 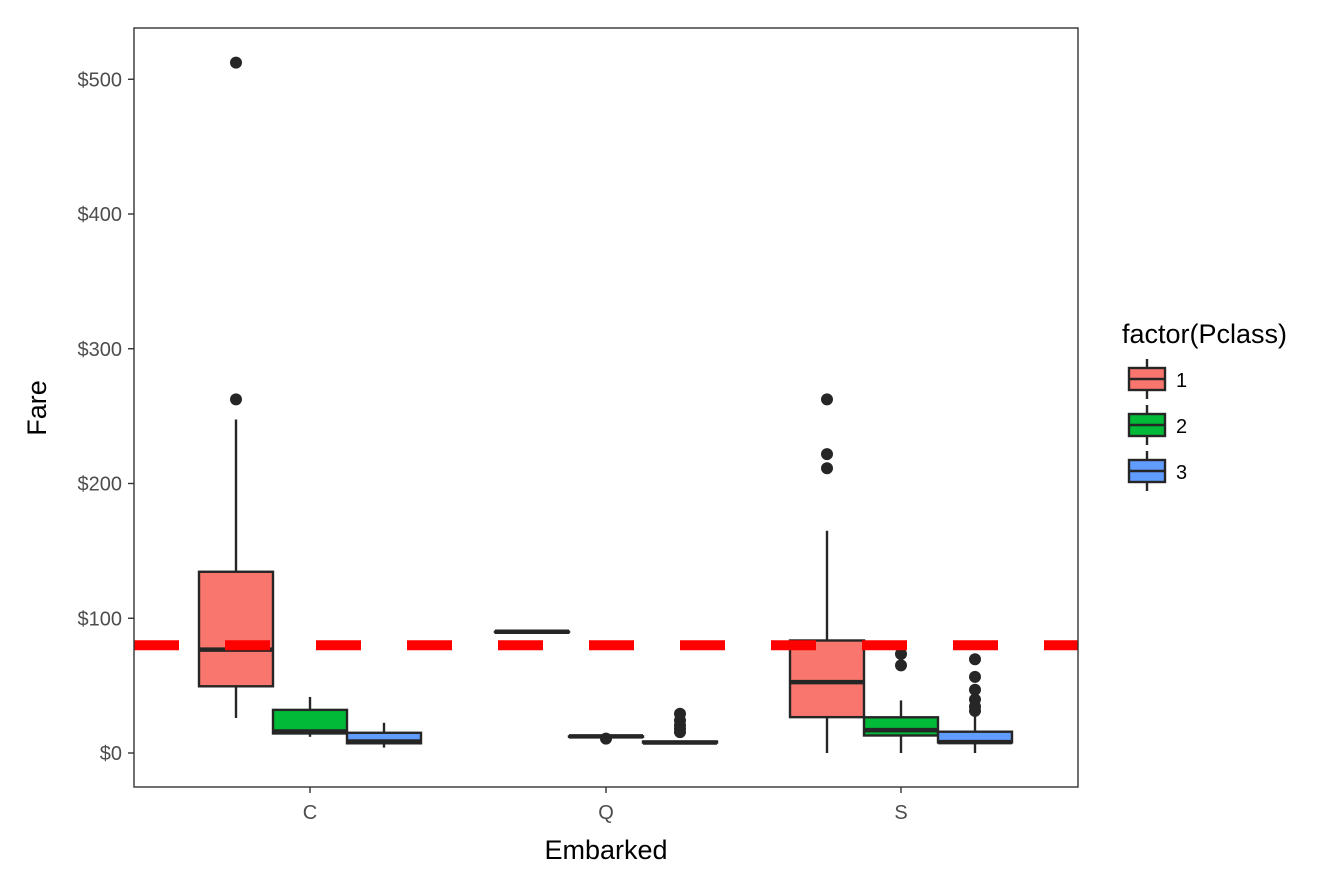 I want to click on legend-key-3: 3, so click(x=1157, y=471).